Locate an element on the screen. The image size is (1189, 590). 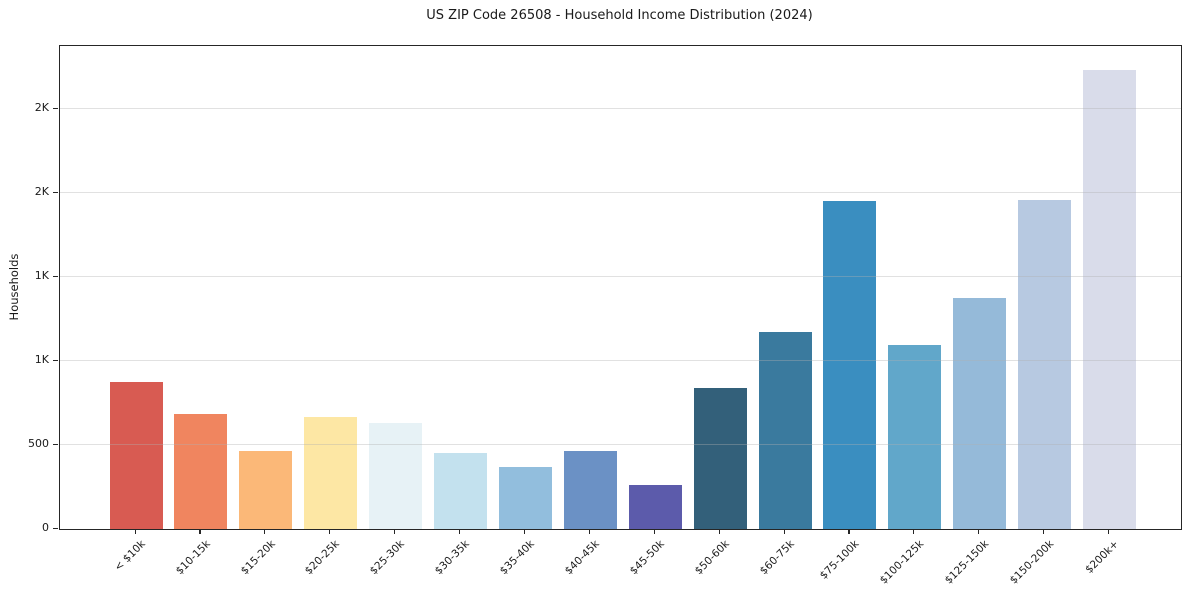
bar-$45-50k is located at coordinates (655, 507).